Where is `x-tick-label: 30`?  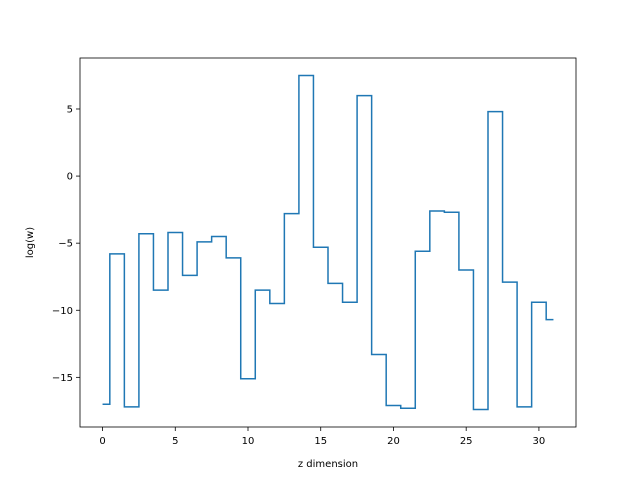 x-tick-label: 30 is located at coordinates (539, 441).